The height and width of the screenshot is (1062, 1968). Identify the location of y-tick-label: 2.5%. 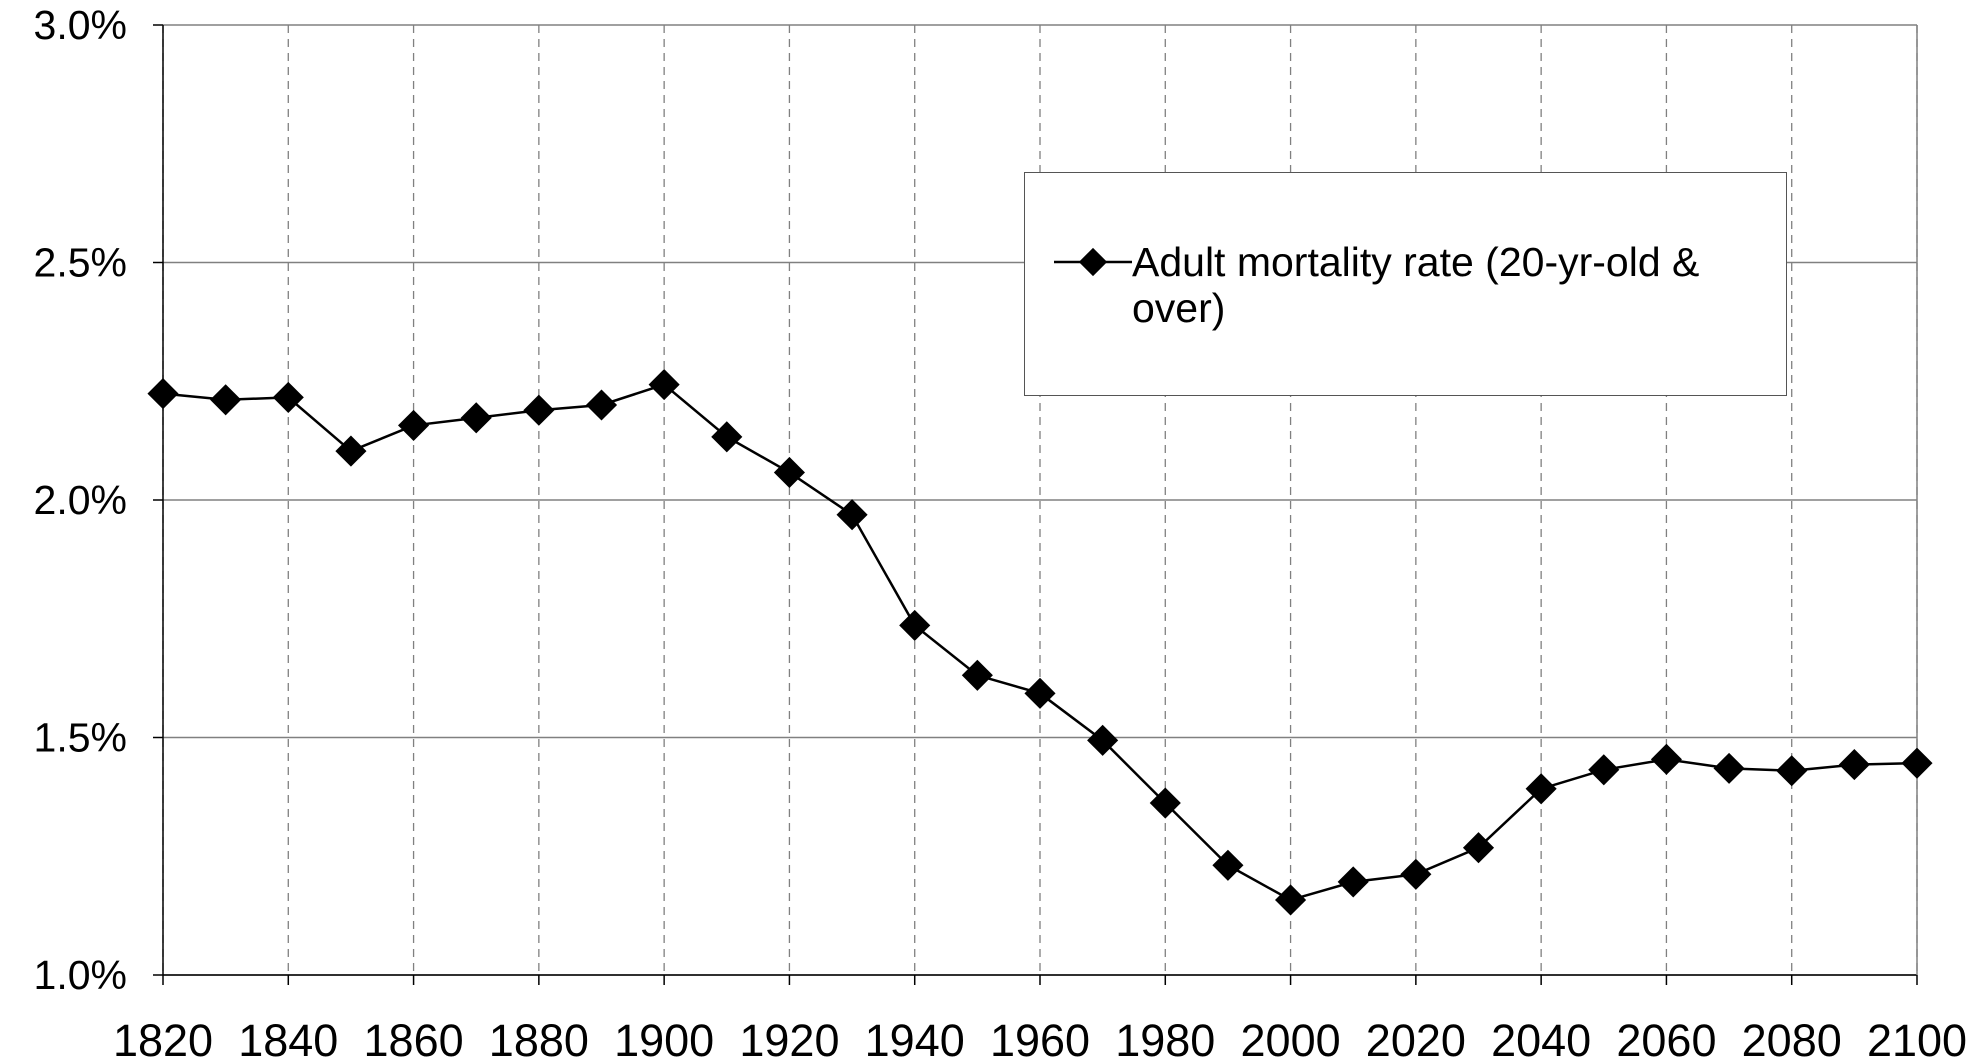
(80, 263).